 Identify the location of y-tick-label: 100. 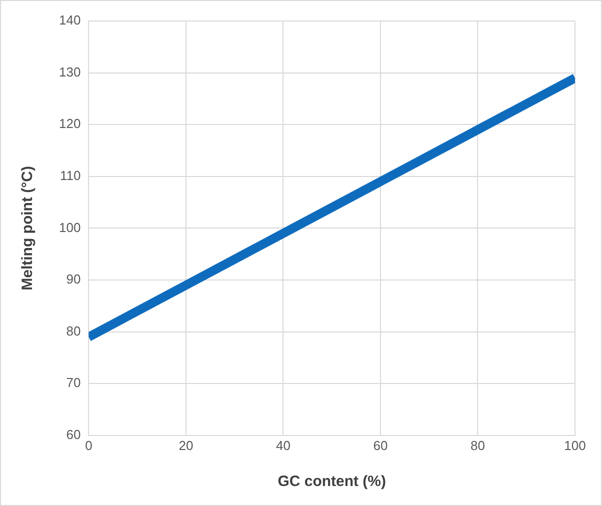
(69, 227).